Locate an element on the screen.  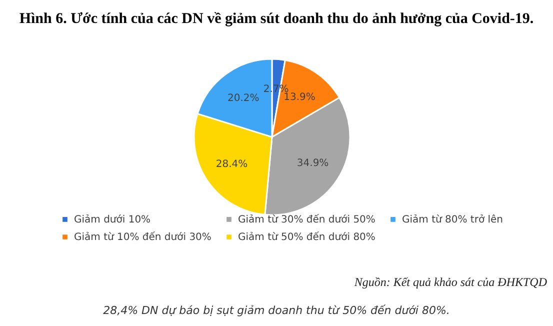
legend-label: Giảm từ 50% đến dưới 80% is located at coordinates (307, 237).